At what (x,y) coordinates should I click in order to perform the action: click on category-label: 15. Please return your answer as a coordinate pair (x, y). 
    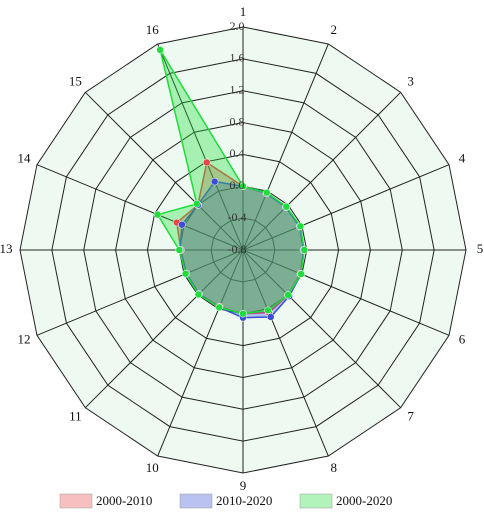
    Looking at the image, I should click on (75, 80).